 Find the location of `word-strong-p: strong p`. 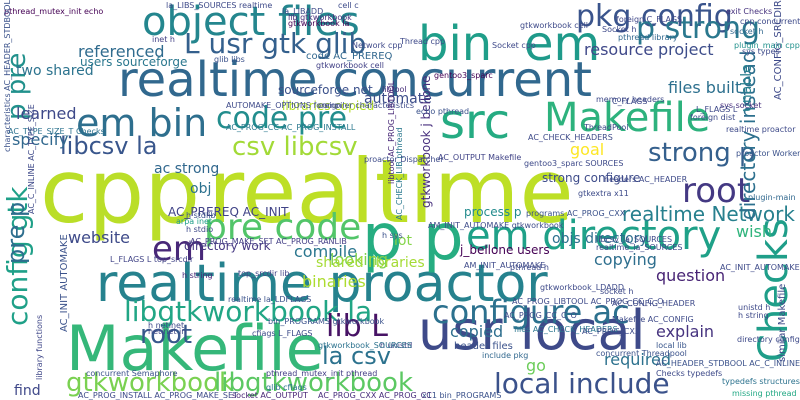

word-strong-p: strong p is located at coordinates (702, 153).